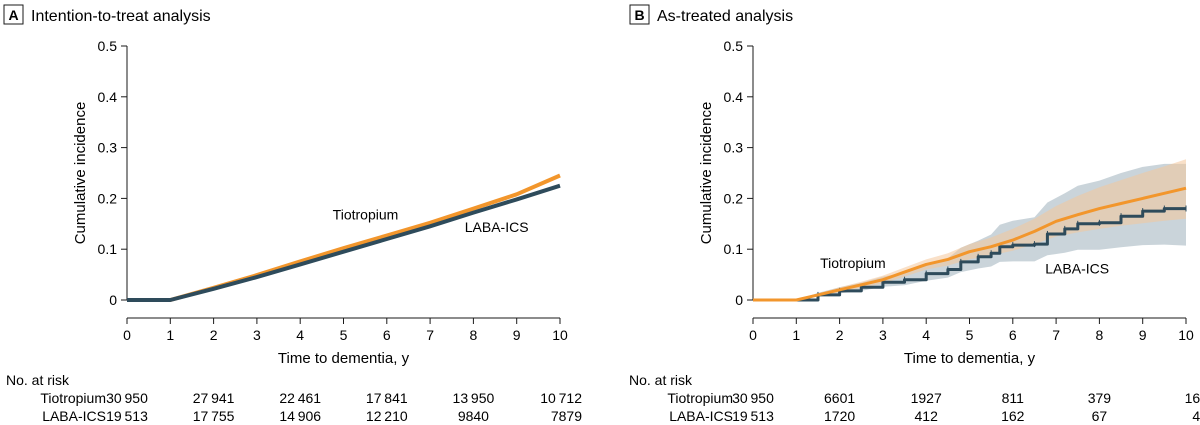 The height and width of the screenshot is (425, 1200). I want to click on panel-letter-box: B, so click(639, 14).